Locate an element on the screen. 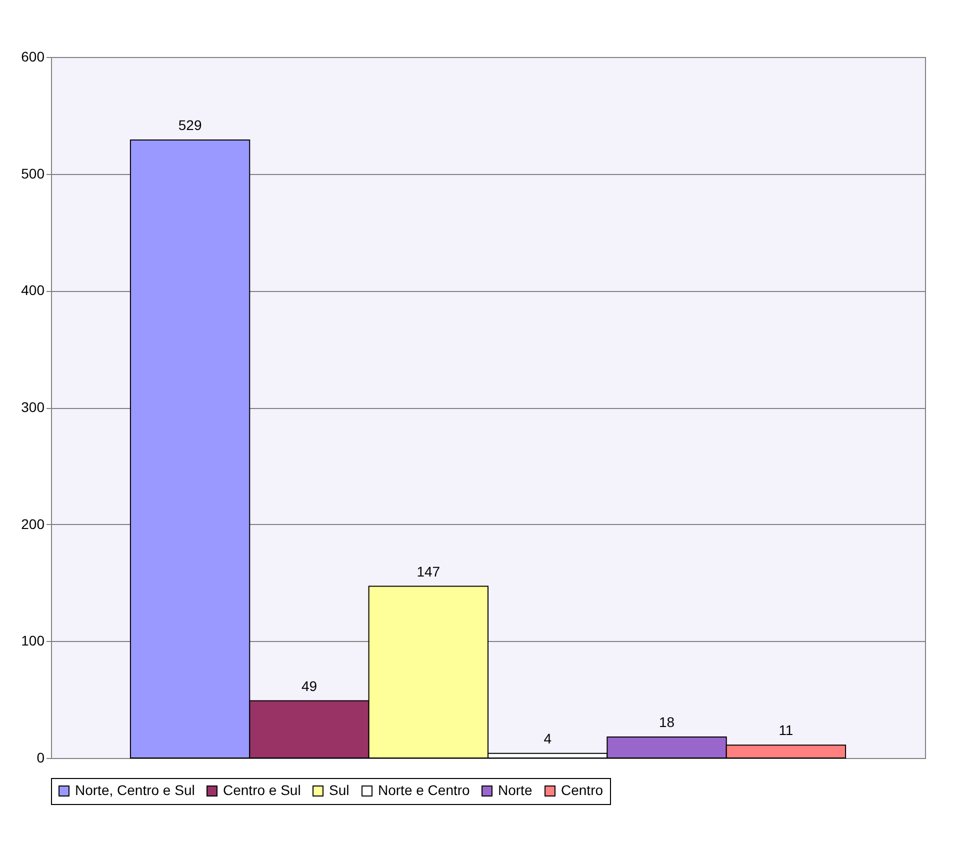 This screenshot has height=841, width=960. y-tick-label: 200 is located at coordinates (33, 524).